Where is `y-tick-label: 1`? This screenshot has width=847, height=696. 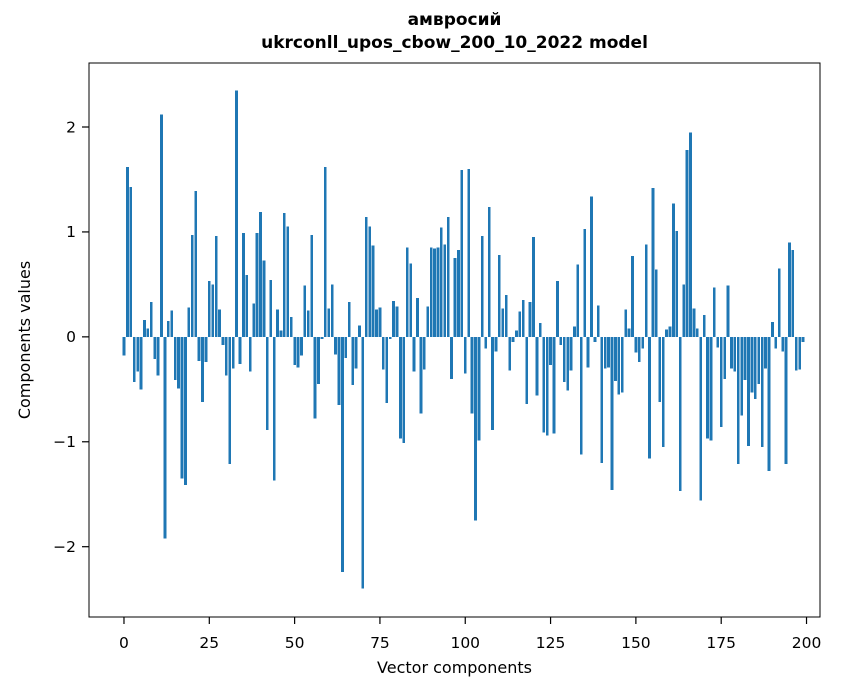
y-tick-label: 1 is located at coordinates (71, 232).